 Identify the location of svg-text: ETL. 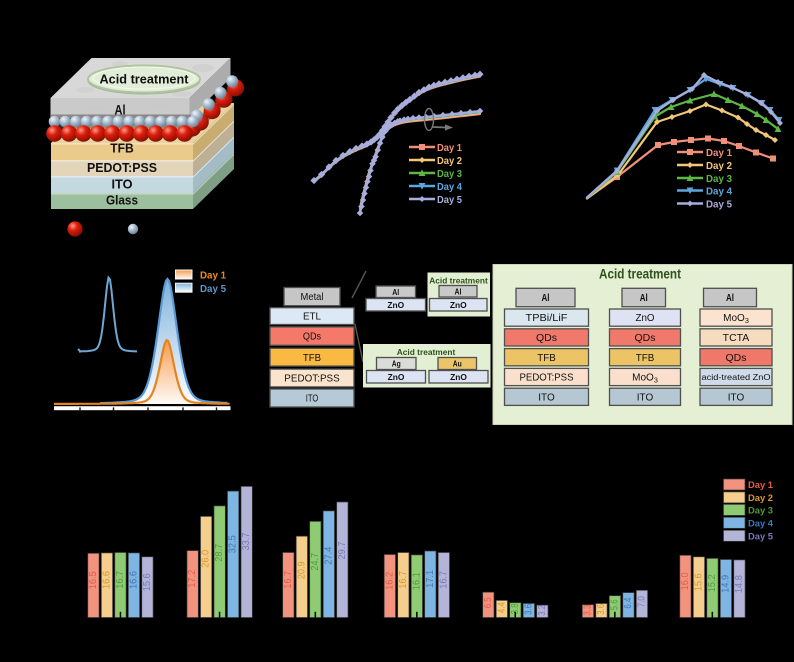
(312, 317).